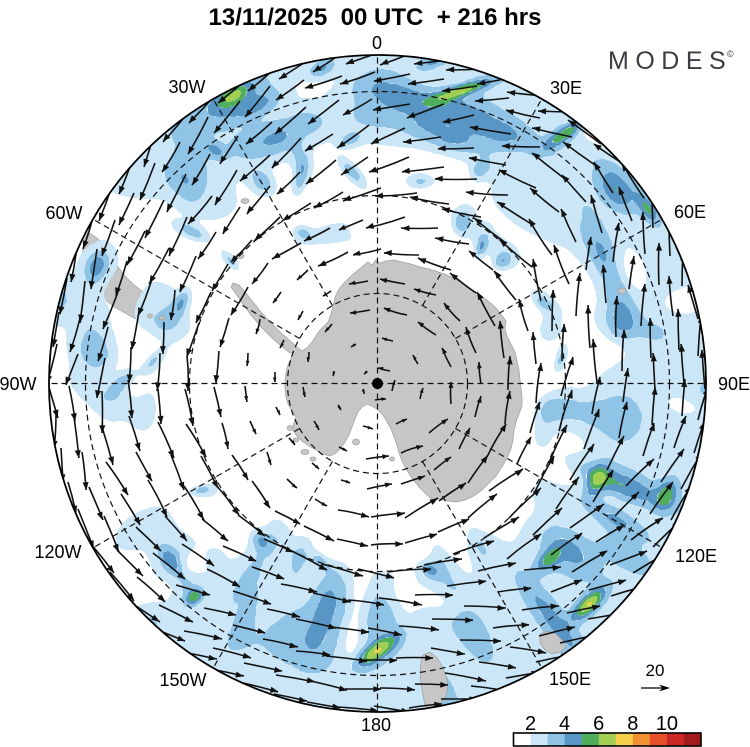  I want to click on svg-text: 150W, so click(182, 680).